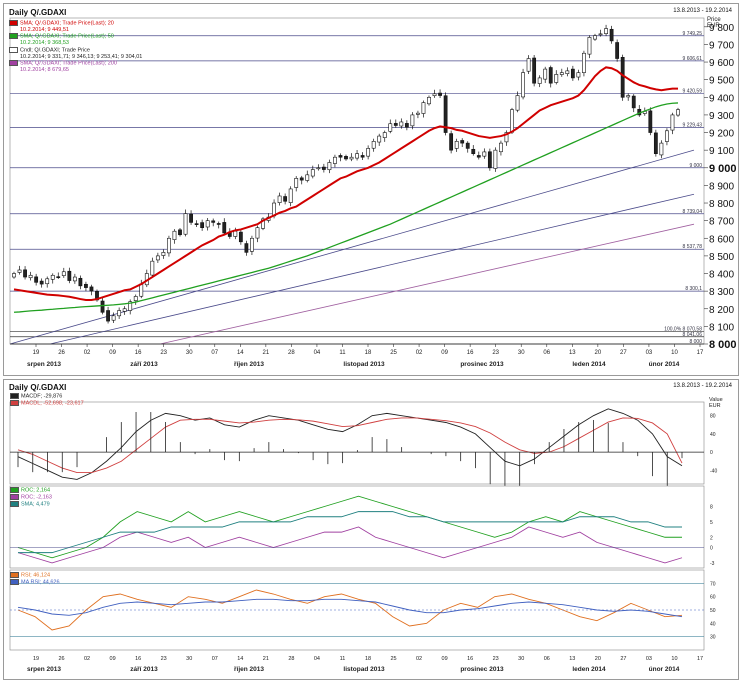 The width and height of the screenshot is (742, 683). What do you see at coordinates (67, 23) in the screenshot?
I see `legend-label: SMA; Q/.GDAXI; Trade Price(Last); 20` at bounding box center [67, 23].